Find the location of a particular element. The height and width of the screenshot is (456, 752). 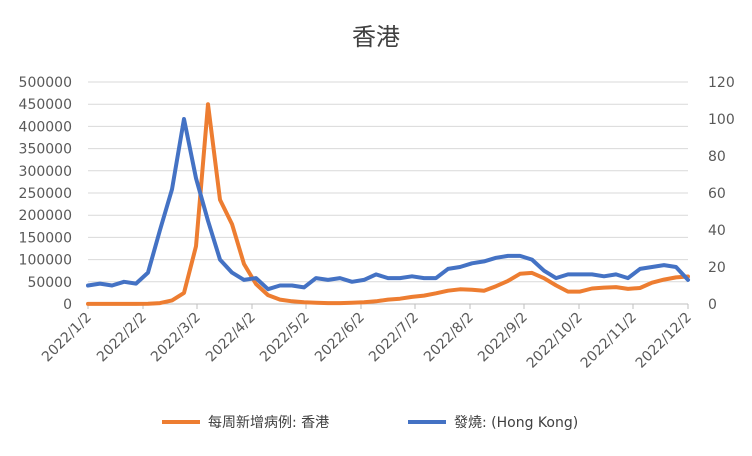

right-y-tick-label: 120 is located at coordinates (721, 83).